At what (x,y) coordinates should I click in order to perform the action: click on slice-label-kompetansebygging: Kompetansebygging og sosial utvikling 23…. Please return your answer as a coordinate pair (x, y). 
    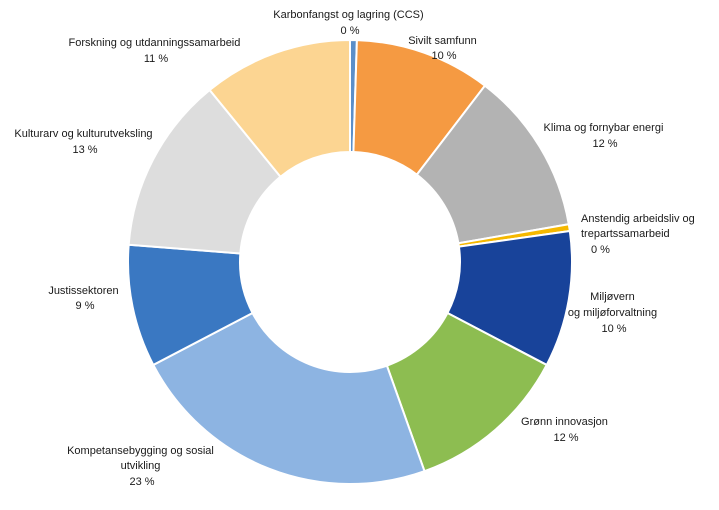
    Looking at the image, I should click on (142, 466).